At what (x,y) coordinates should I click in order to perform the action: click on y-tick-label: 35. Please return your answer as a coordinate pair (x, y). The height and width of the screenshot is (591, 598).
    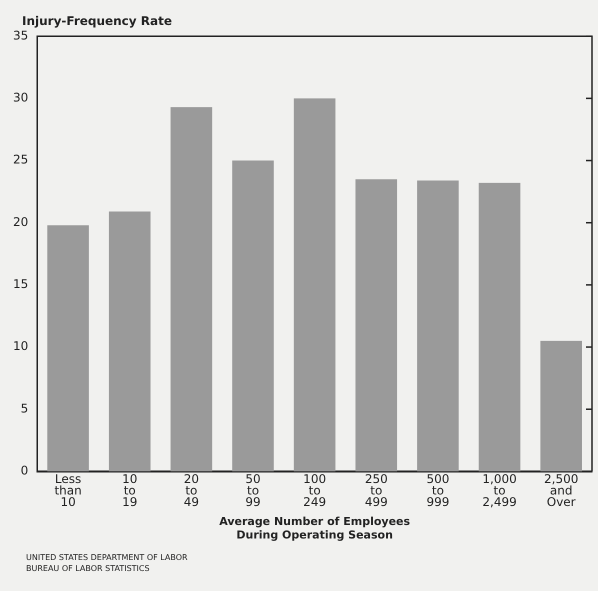
    Looking at the image, I should click on (20, 35).